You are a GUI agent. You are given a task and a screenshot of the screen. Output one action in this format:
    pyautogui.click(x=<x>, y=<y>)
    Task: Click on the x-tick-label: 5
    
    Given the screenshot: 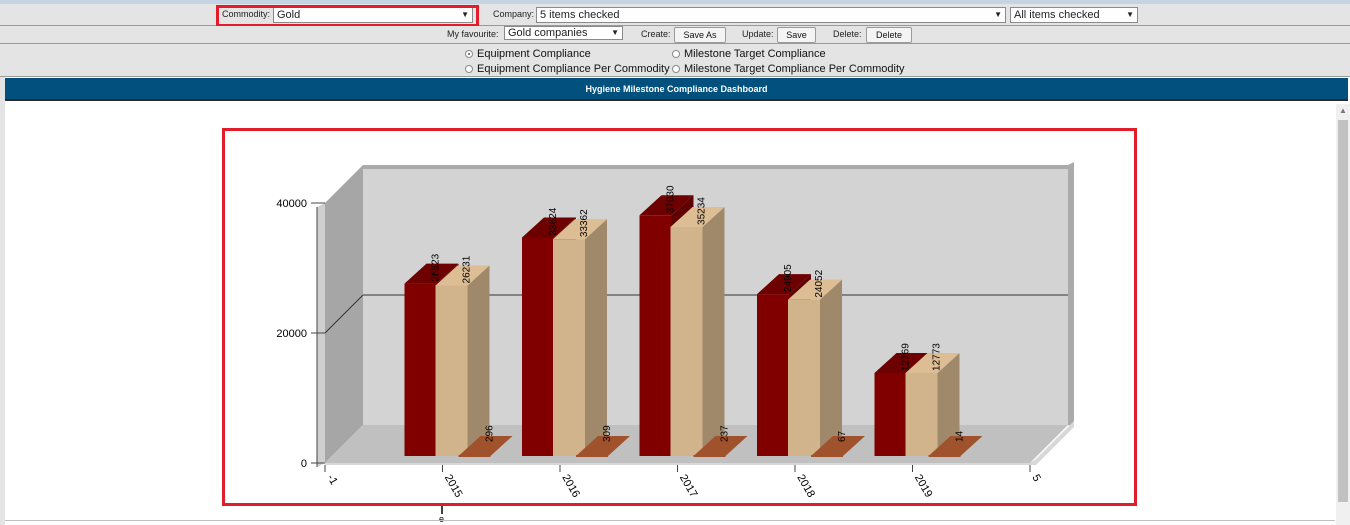 What is the action you would take?
    pyautogui.click(x=1035, y=478)
    